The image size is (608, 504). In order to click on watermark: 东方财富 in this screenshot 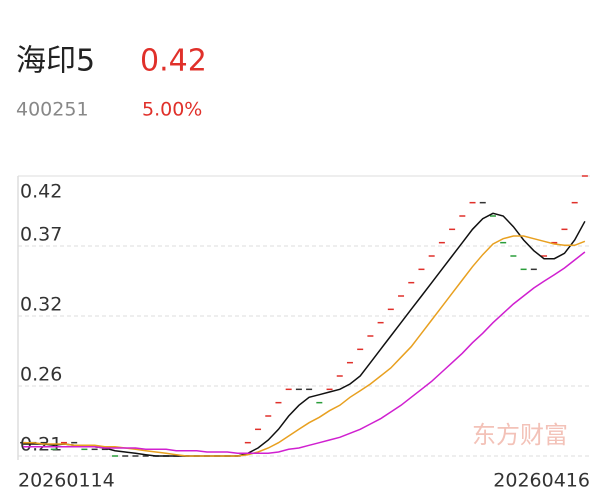, I will do `click(520, 435)`.